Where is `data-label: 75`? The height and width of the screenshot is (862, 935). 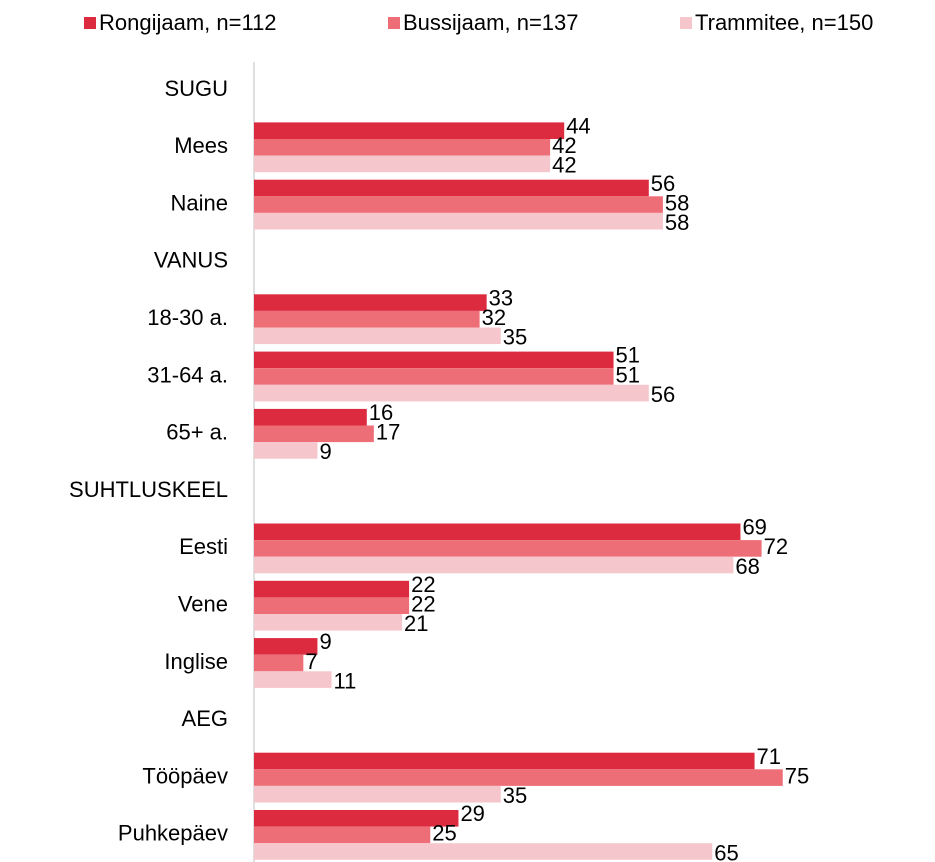
data-label: 75 is located at coordinates (797, 775).